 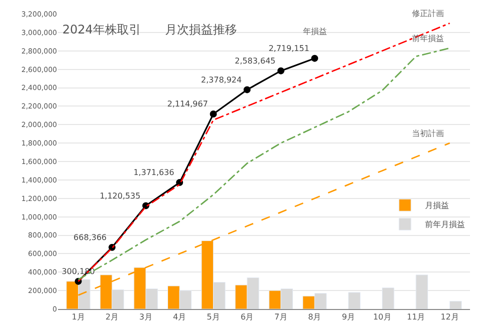 What do you see at coordinates (247, 317) in the screenshot?
I see `x-tick-label: 6月` at bounding box center [247, 317].